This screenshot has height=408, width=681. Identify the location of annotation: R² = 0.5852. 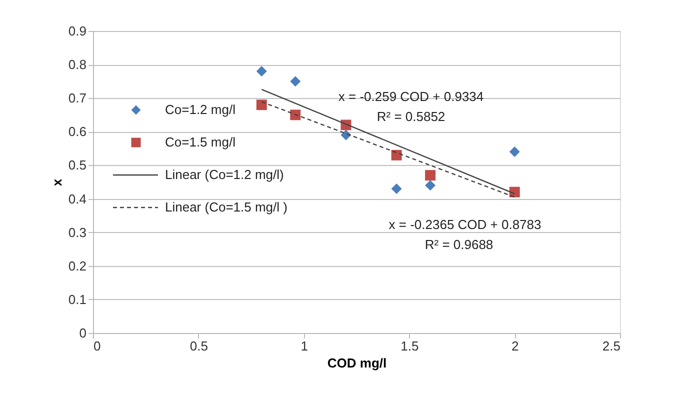
(411, 116).